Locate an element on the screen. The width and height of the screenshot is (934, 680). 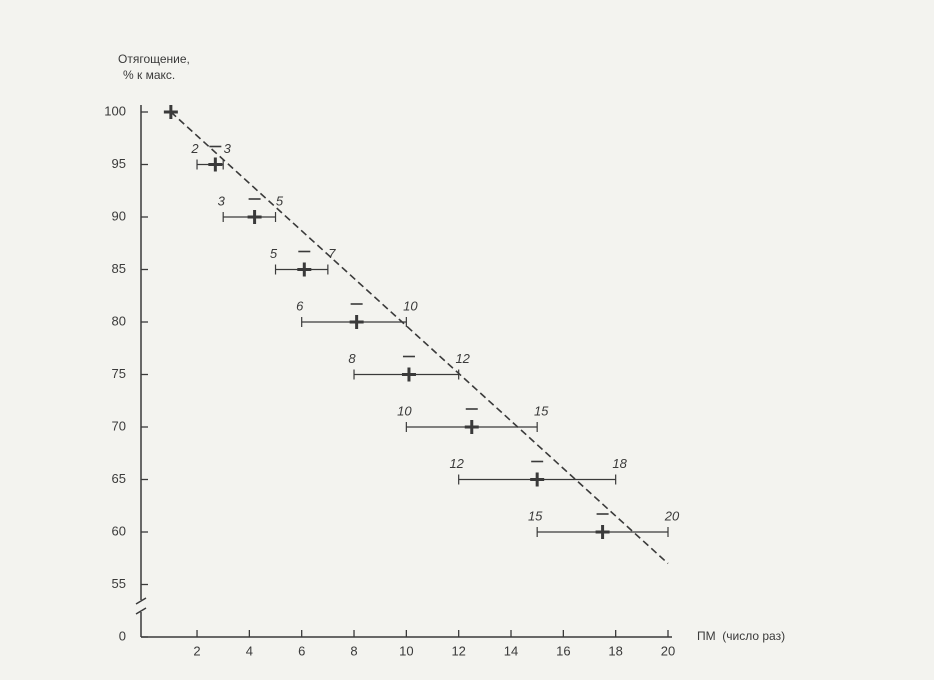
y-tick-label: 60 is located at coordinates (119, 530).